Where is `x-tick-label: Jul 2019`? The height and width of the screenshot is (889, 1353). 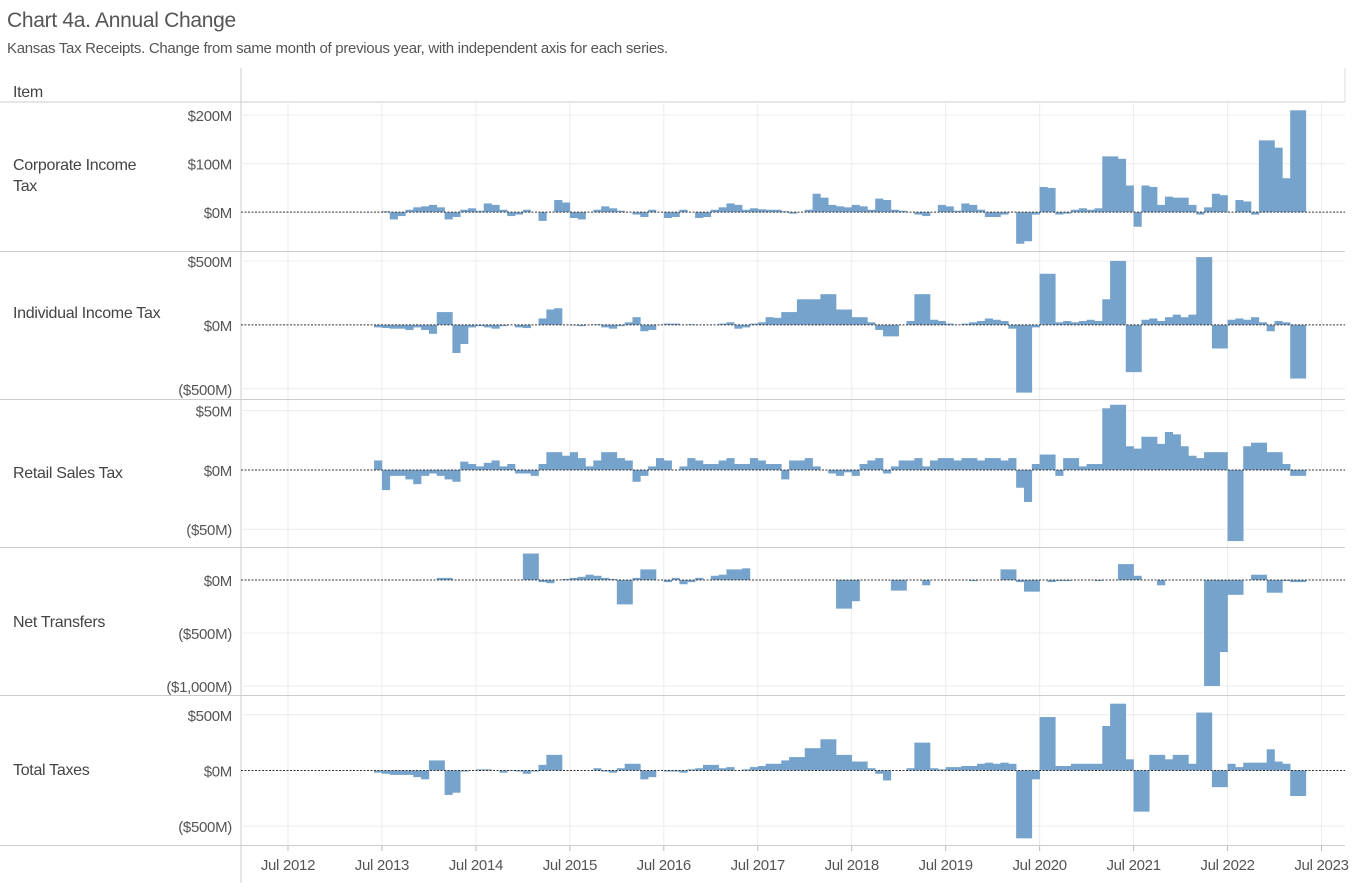 x-tick-label: Jul 2019 is located at coordinates (946, 865).